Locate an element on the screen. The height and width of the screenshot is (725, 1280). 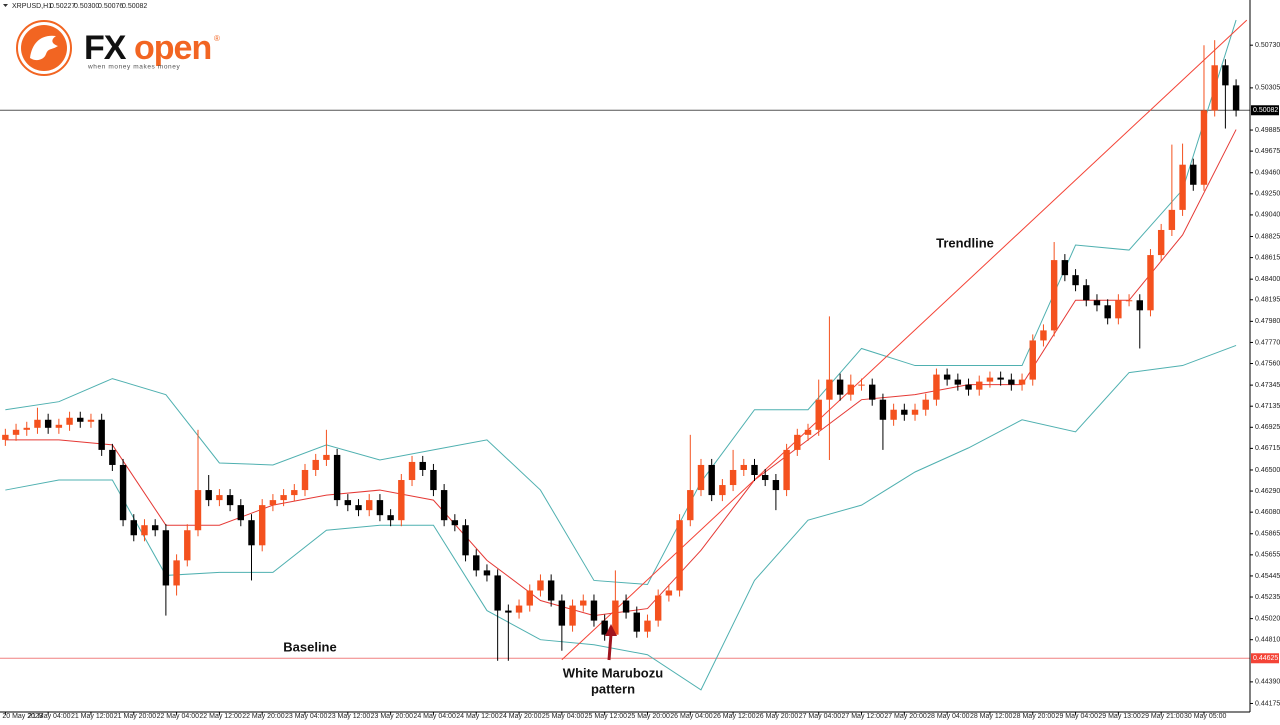
y-tick-label: 0.46925 is located at coordinates (1267, 427).